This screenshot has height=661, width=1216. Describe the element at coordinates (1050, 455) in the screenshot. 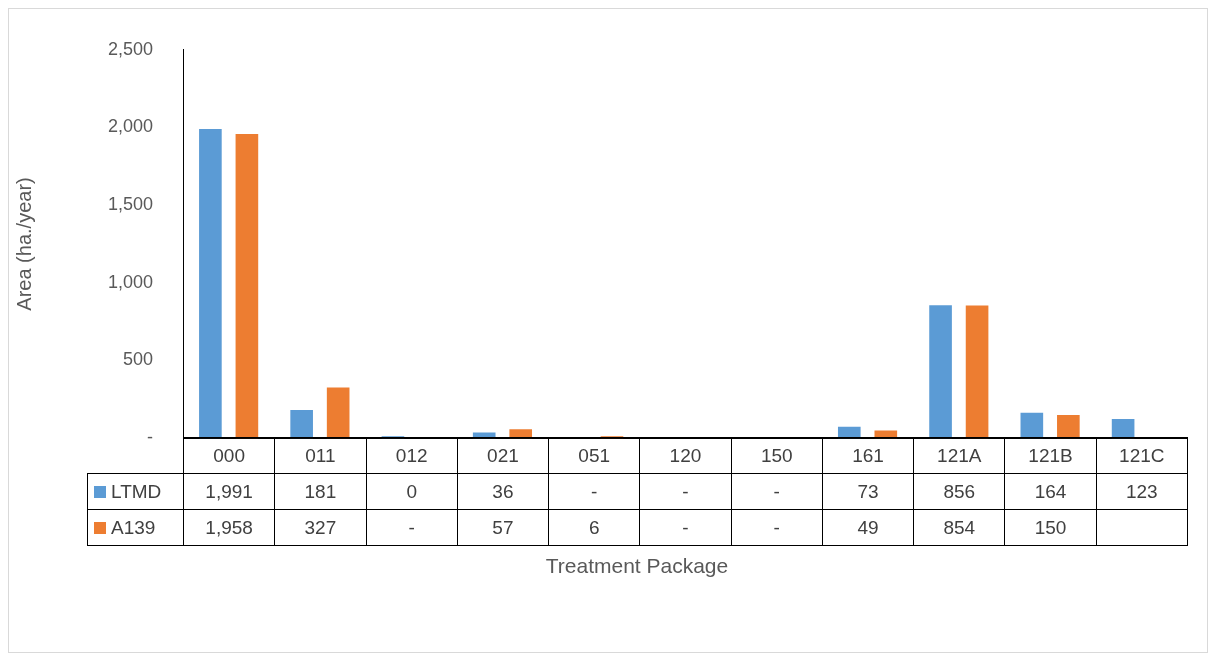

I see `x-tick-label: 121B` at that location.